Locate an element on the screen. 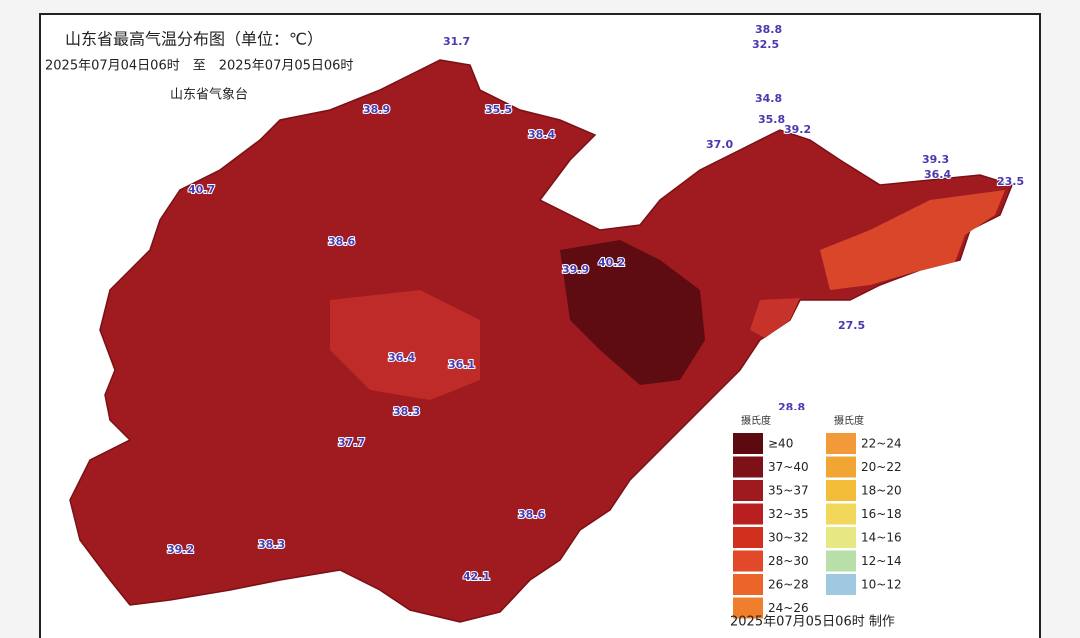  station-value: 23.5 is located at coordinates (1010, 181).